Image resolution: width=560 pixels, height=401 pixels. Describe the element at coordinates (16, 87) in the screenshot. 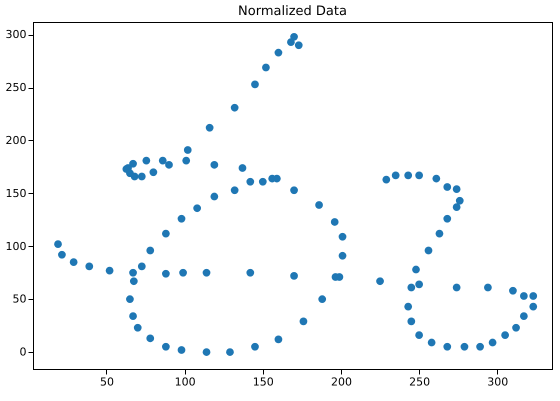

I see `y-tick-label: 250` at that location.